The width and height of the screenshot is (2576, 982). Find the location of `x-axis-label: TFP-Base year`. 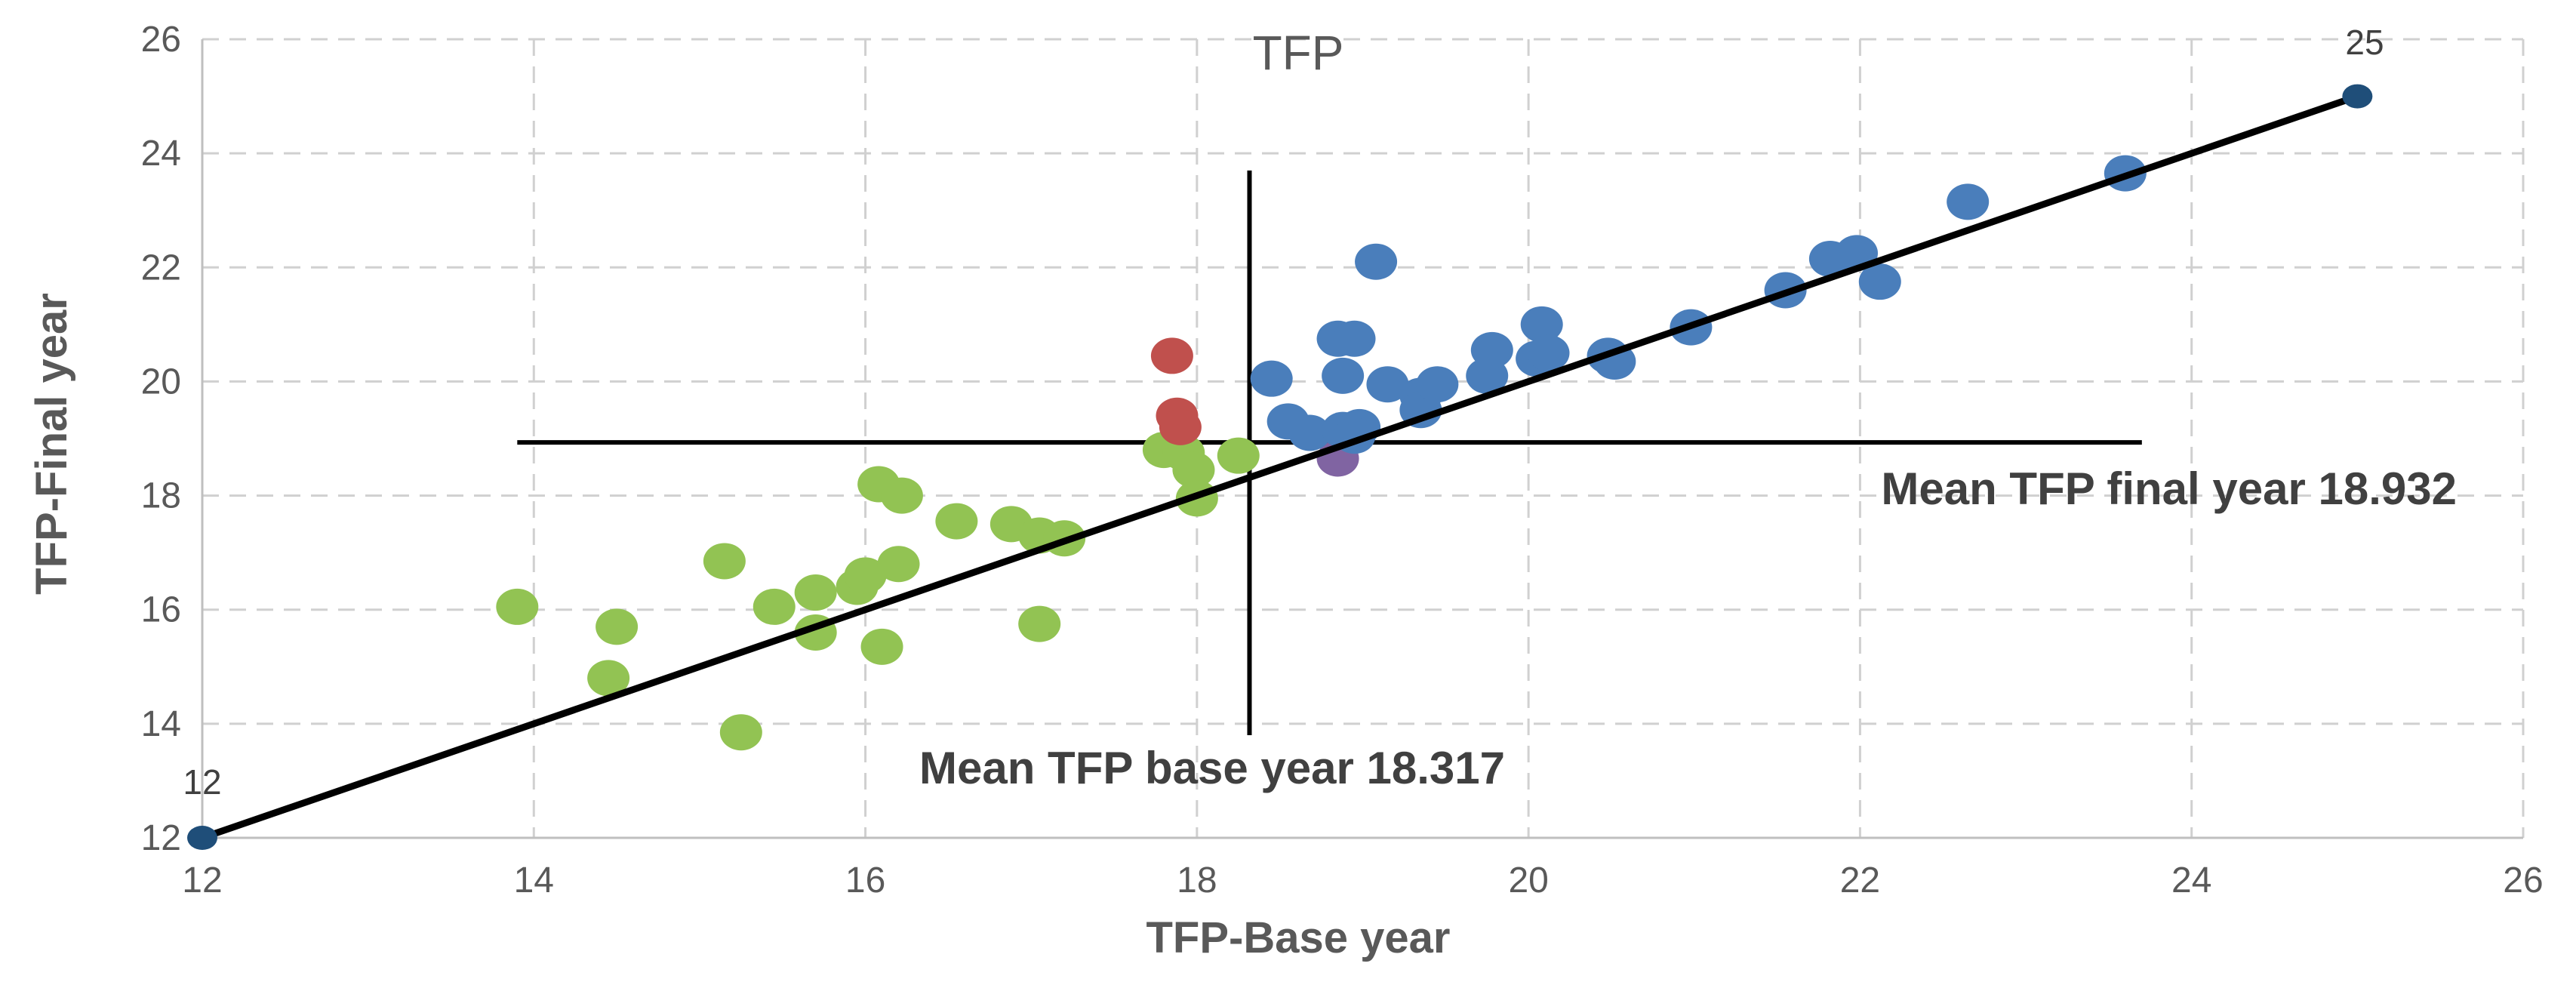

x-axis-label: TFP-Base year is located at coordinates (1298, 938).